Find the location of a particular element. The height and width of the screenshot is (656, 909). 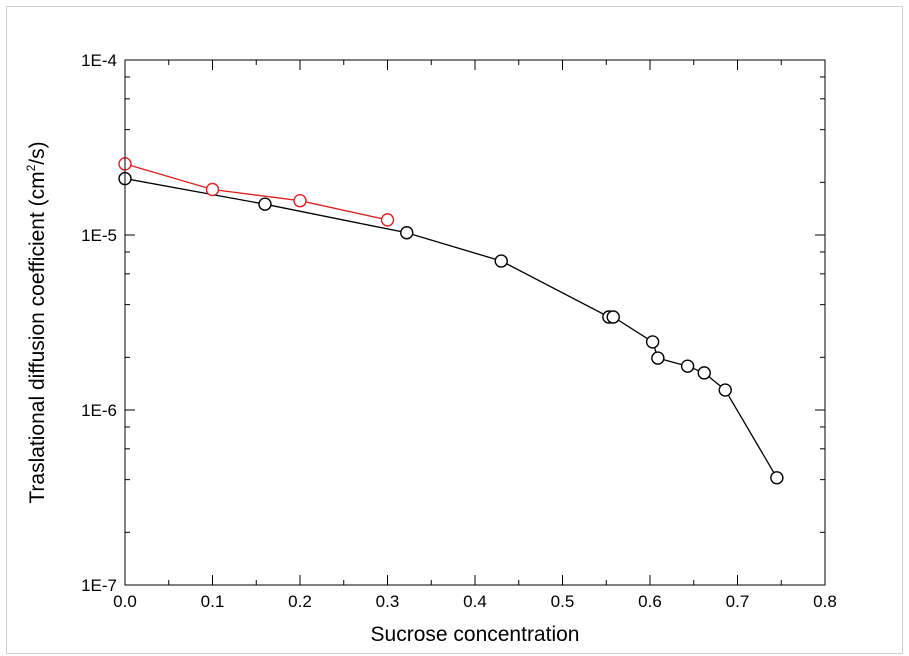

y-tick-label: 1E-6 is located at coordinates (99, 410).